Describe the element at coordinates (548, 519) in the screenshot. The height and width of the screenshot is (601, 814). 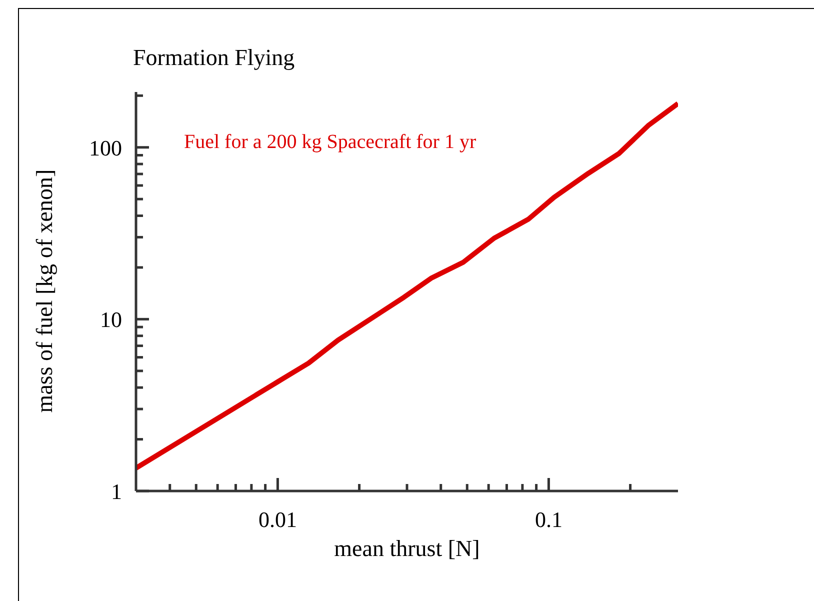
I see `x-tick-label: 0.1` at that location.